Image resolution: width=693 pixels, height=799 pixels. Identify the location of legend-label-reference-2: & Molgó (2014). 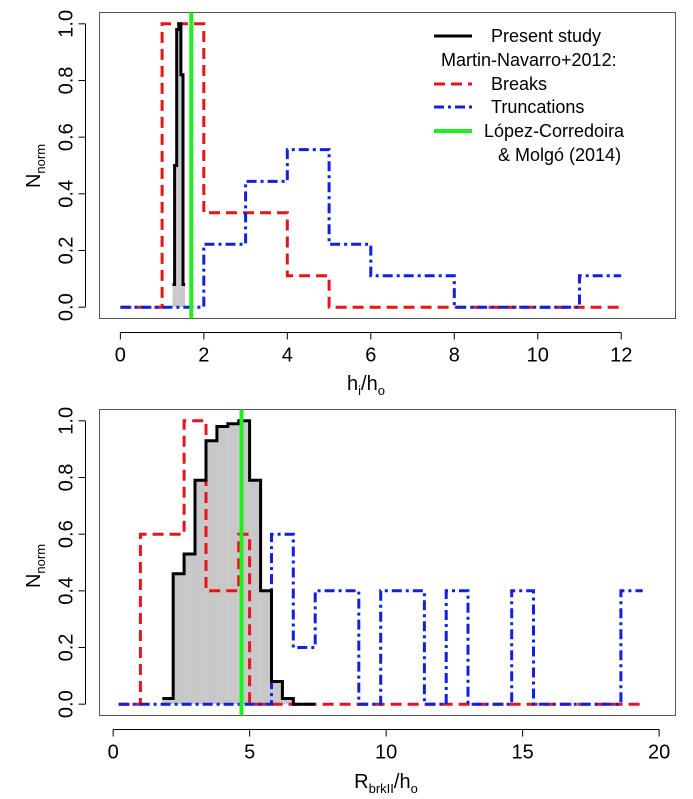
(559, 155).